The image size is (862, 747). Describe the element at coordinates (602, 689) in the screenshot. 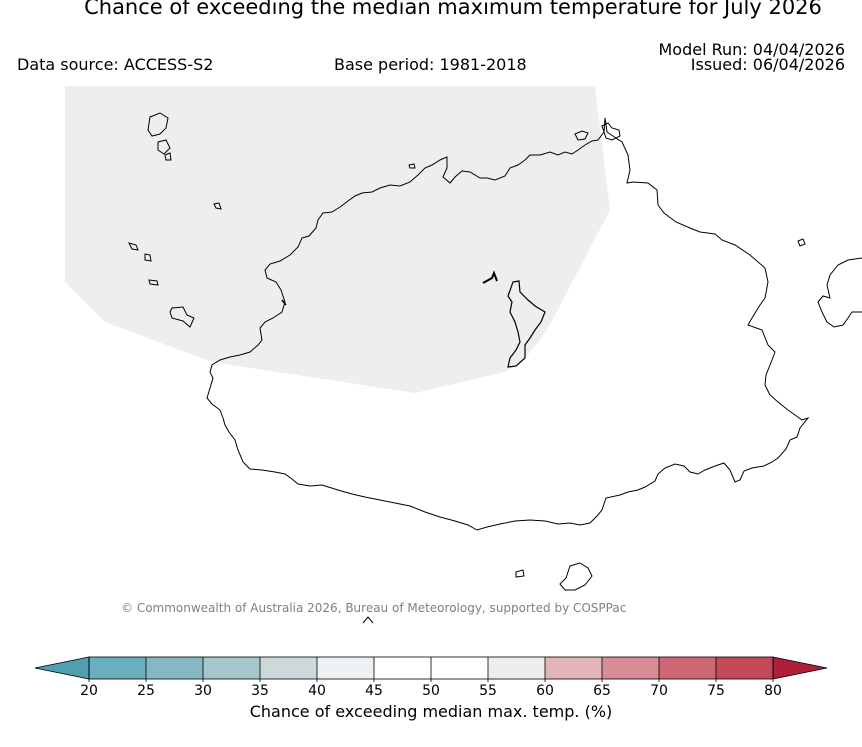

I see `colorbar-tick-label-65: 65` at that location.